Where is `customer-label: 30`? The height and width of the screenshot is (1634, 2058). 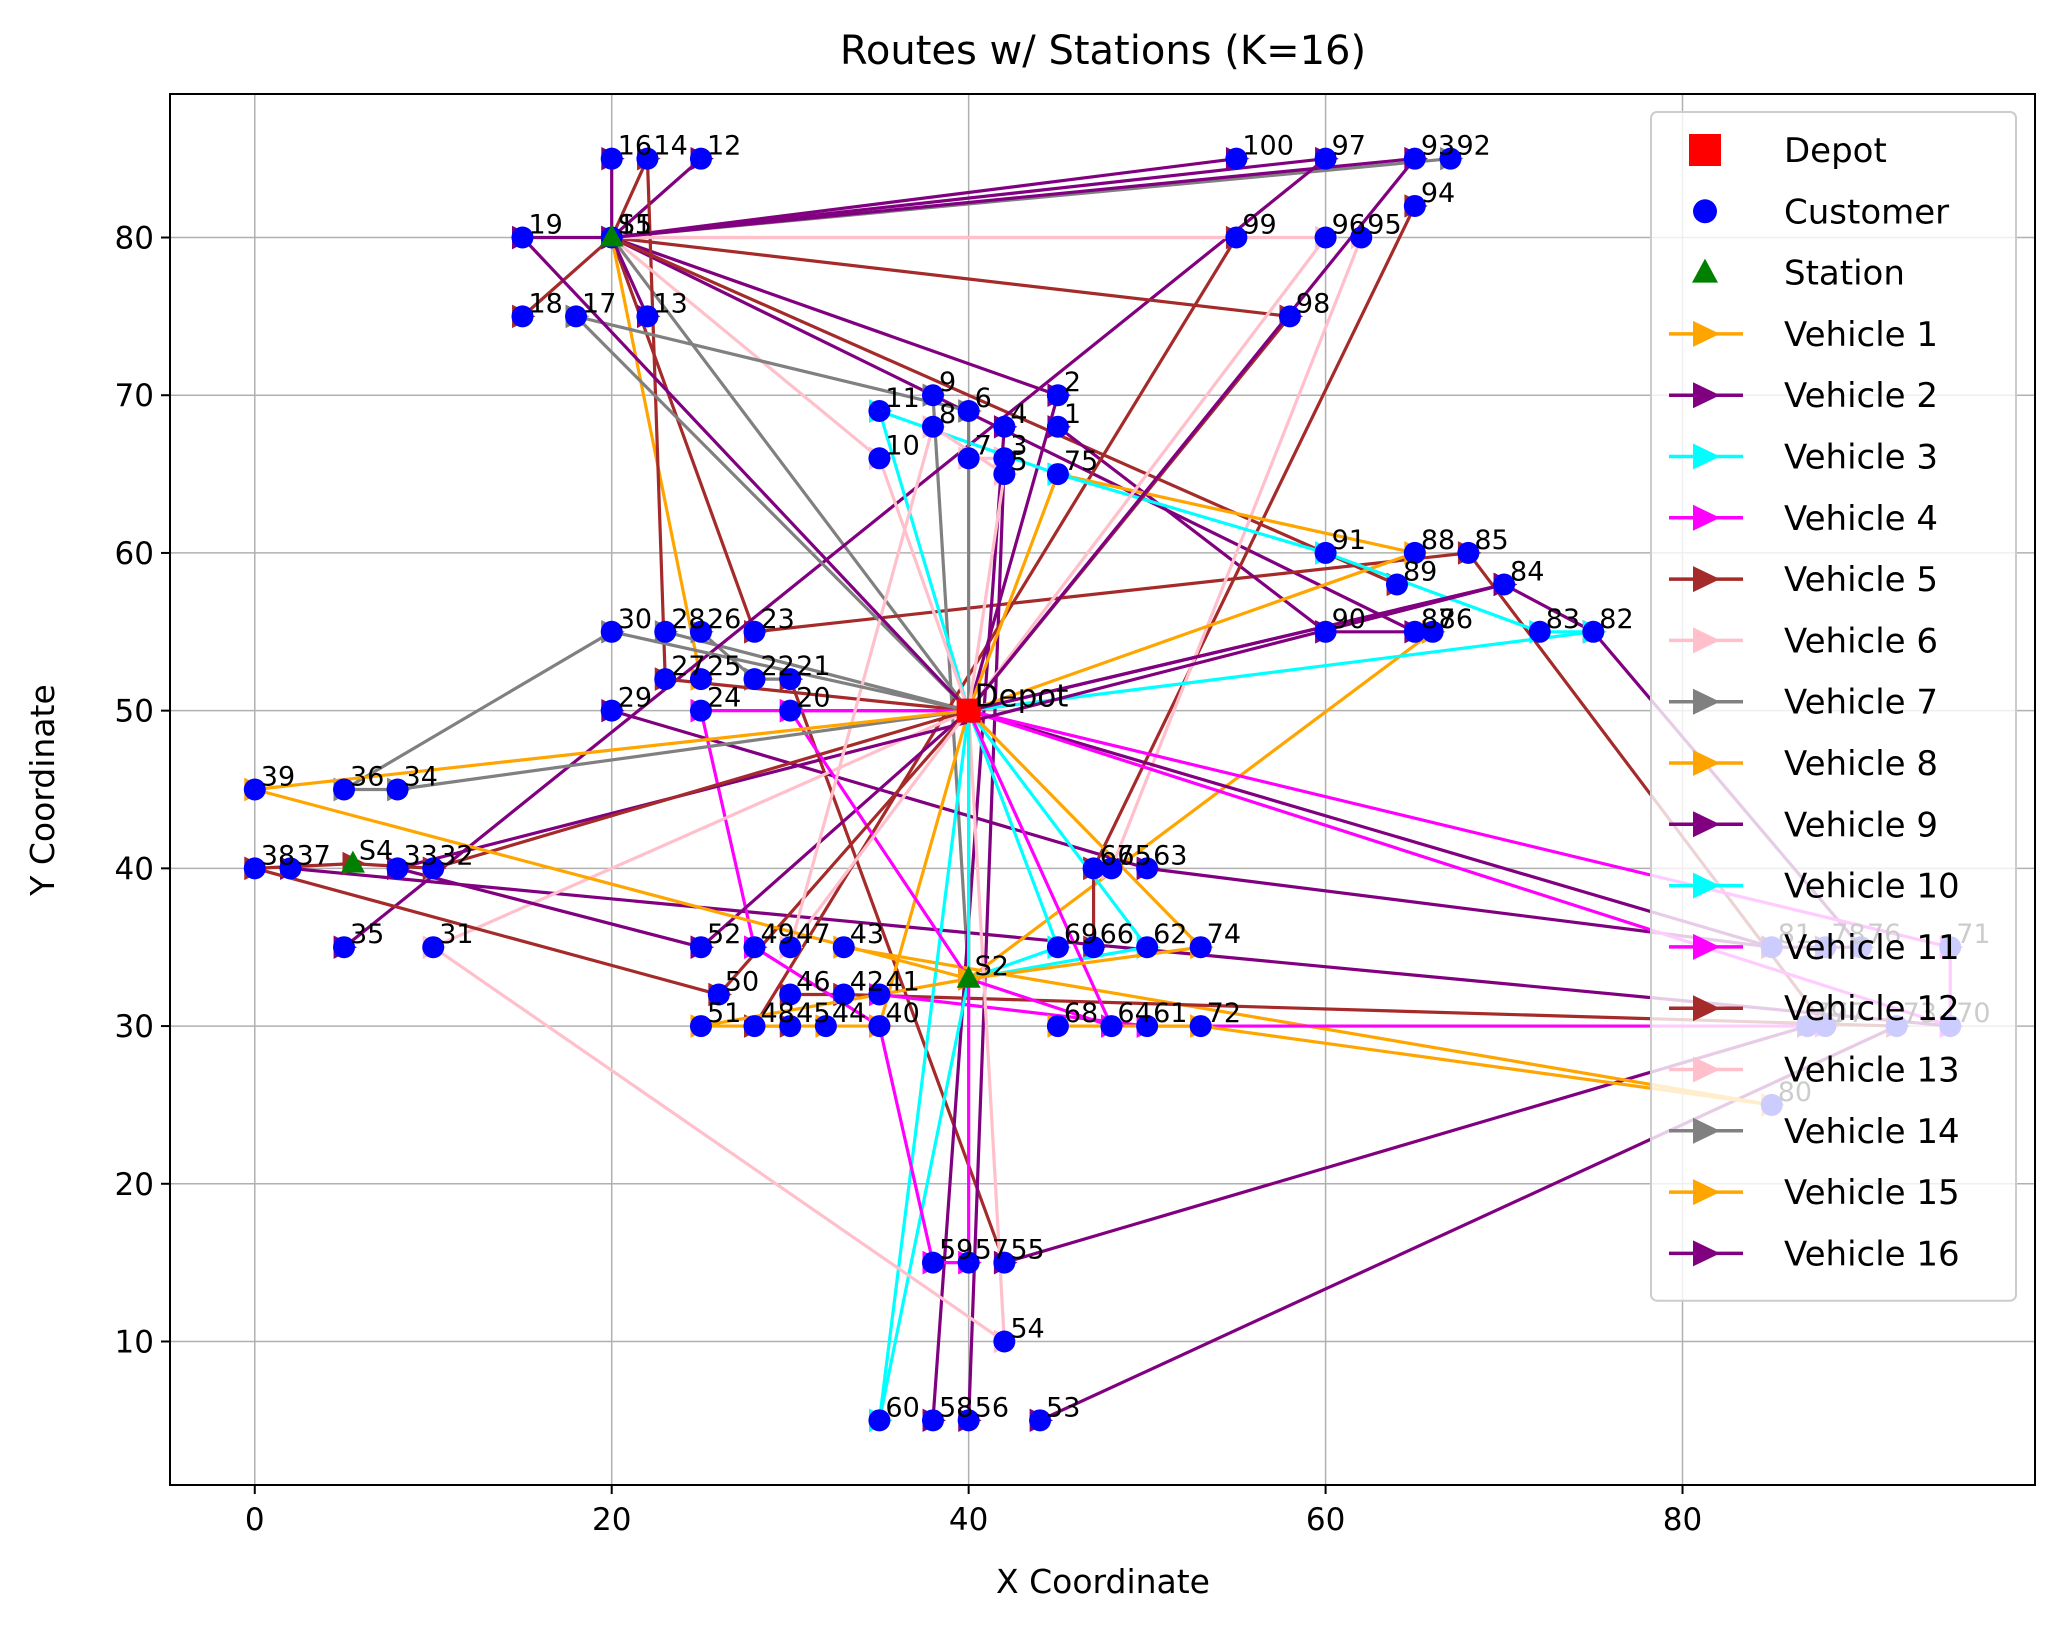 customer-label: 30 is located at coordinates (635, 619).